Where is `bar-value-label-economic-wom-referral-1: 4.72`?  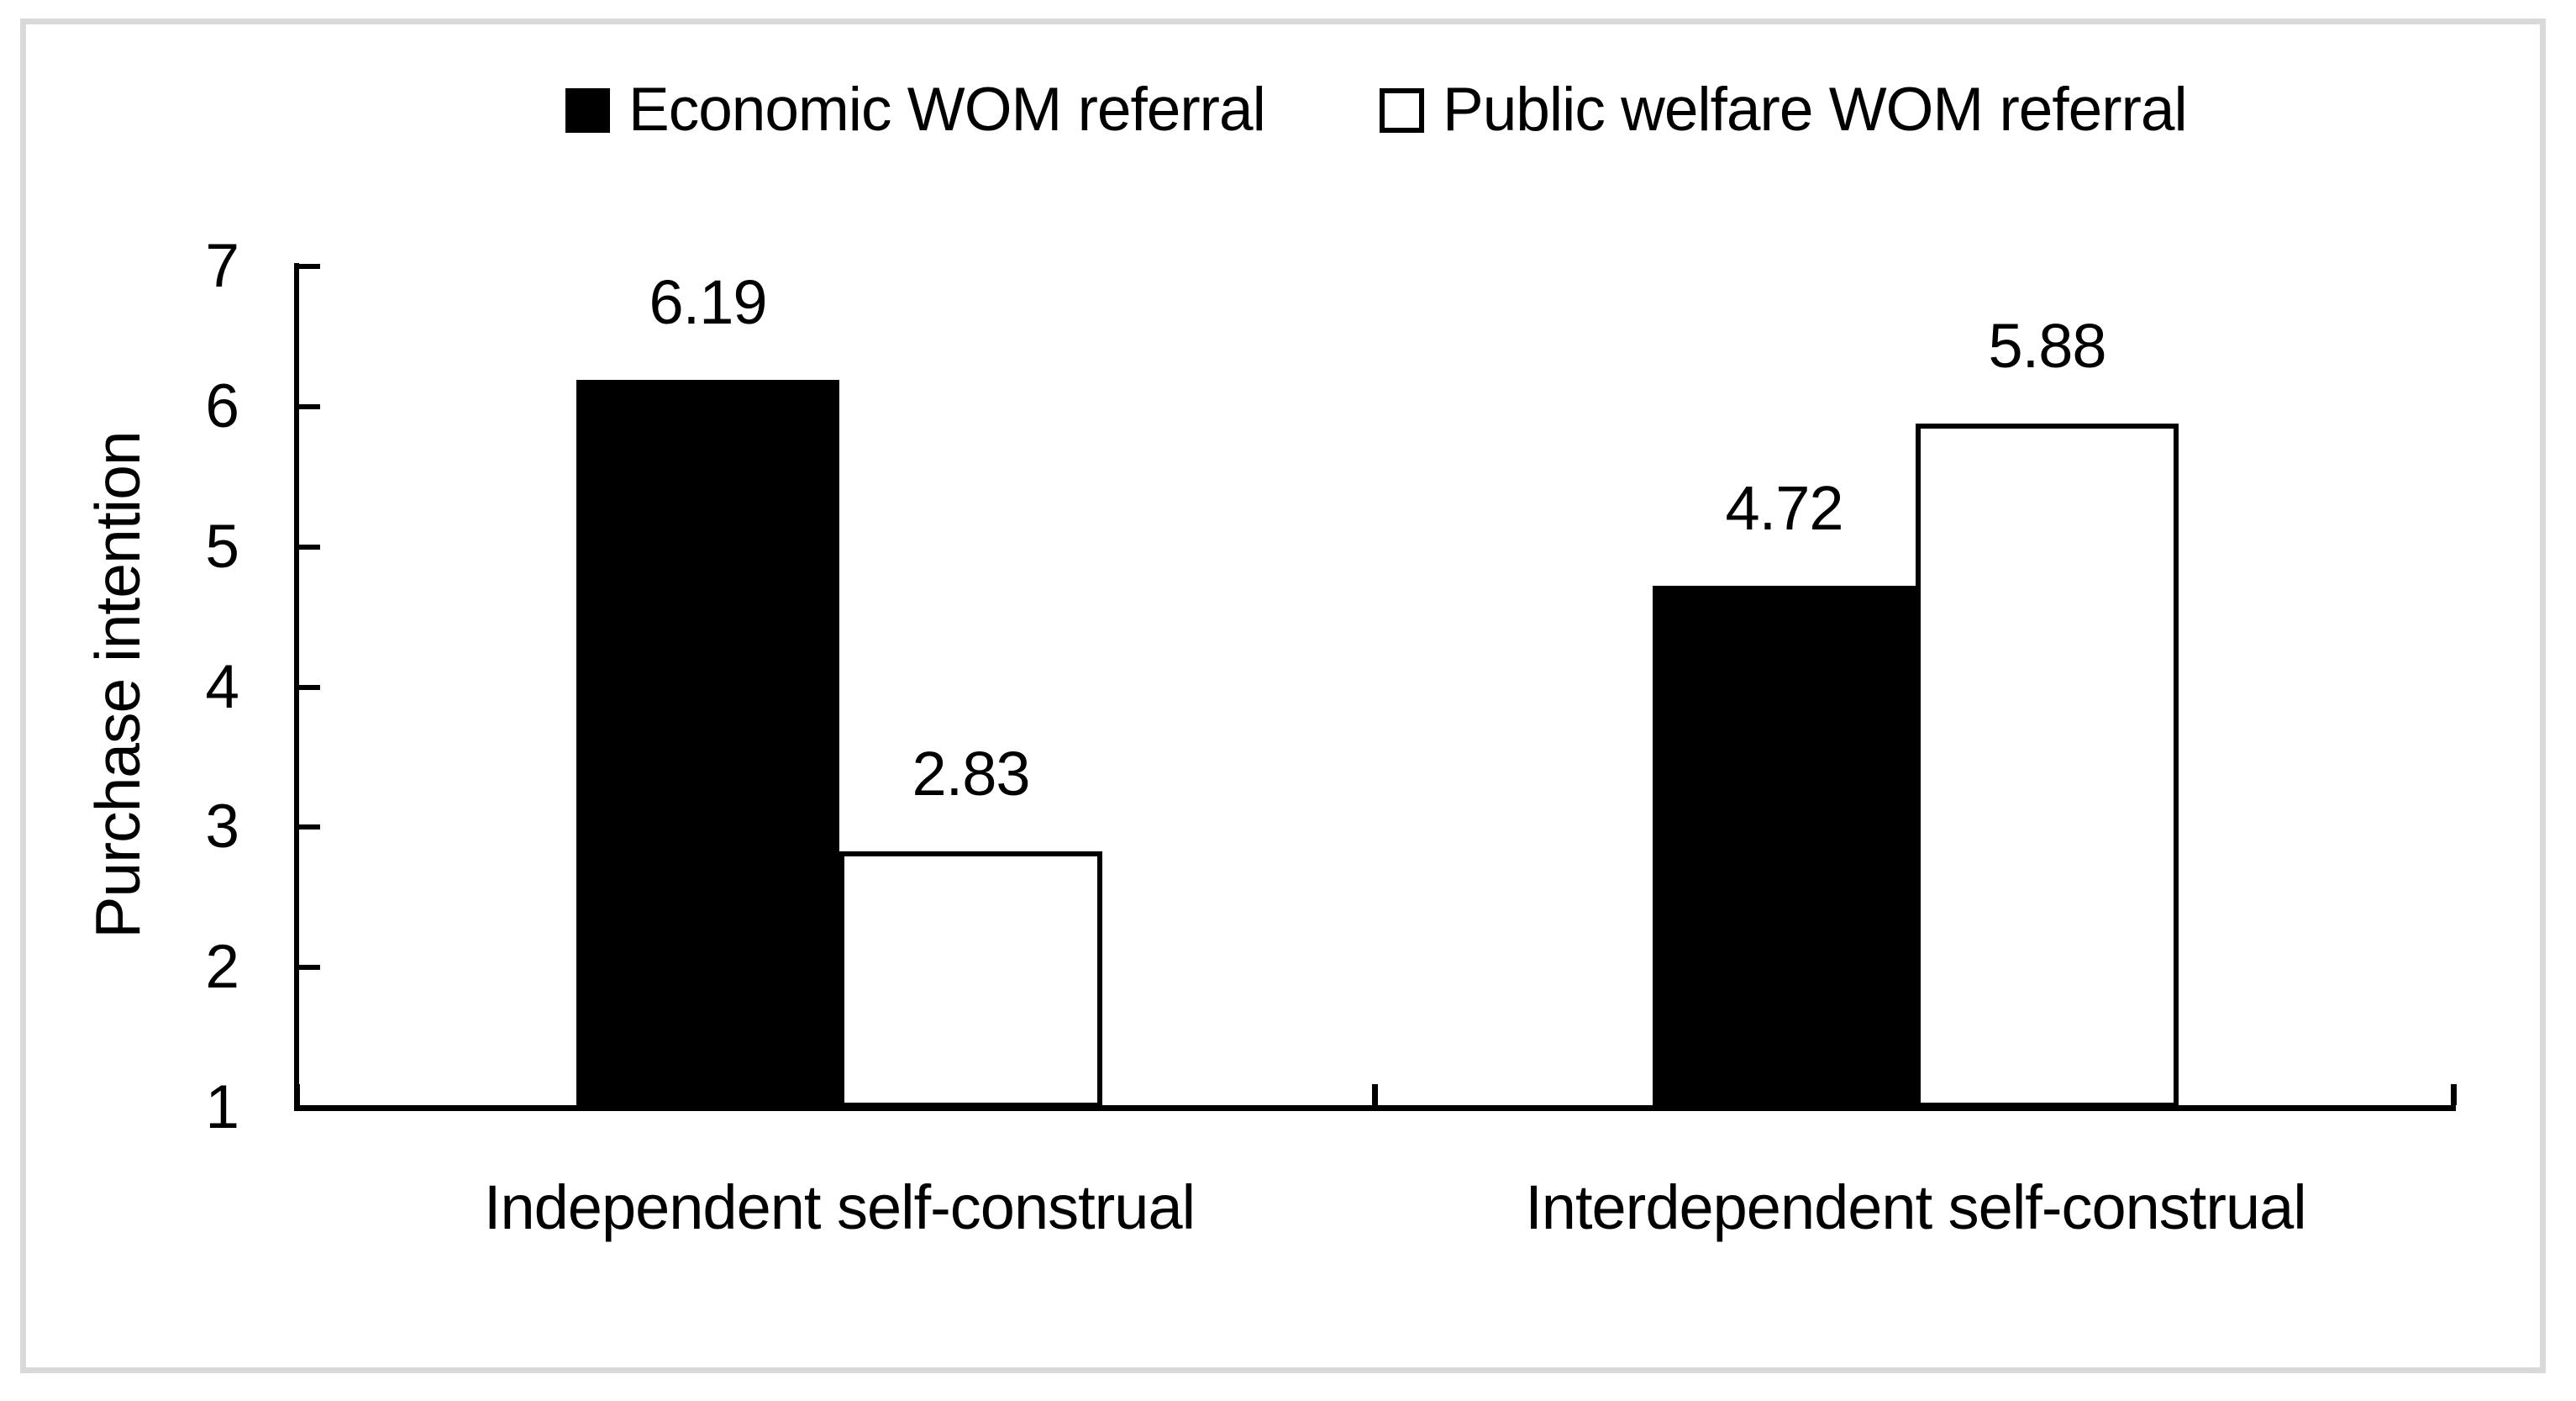 bar-value-label-economic-wom-referral-1: 4.72 is located at coordinates (1784, 508).